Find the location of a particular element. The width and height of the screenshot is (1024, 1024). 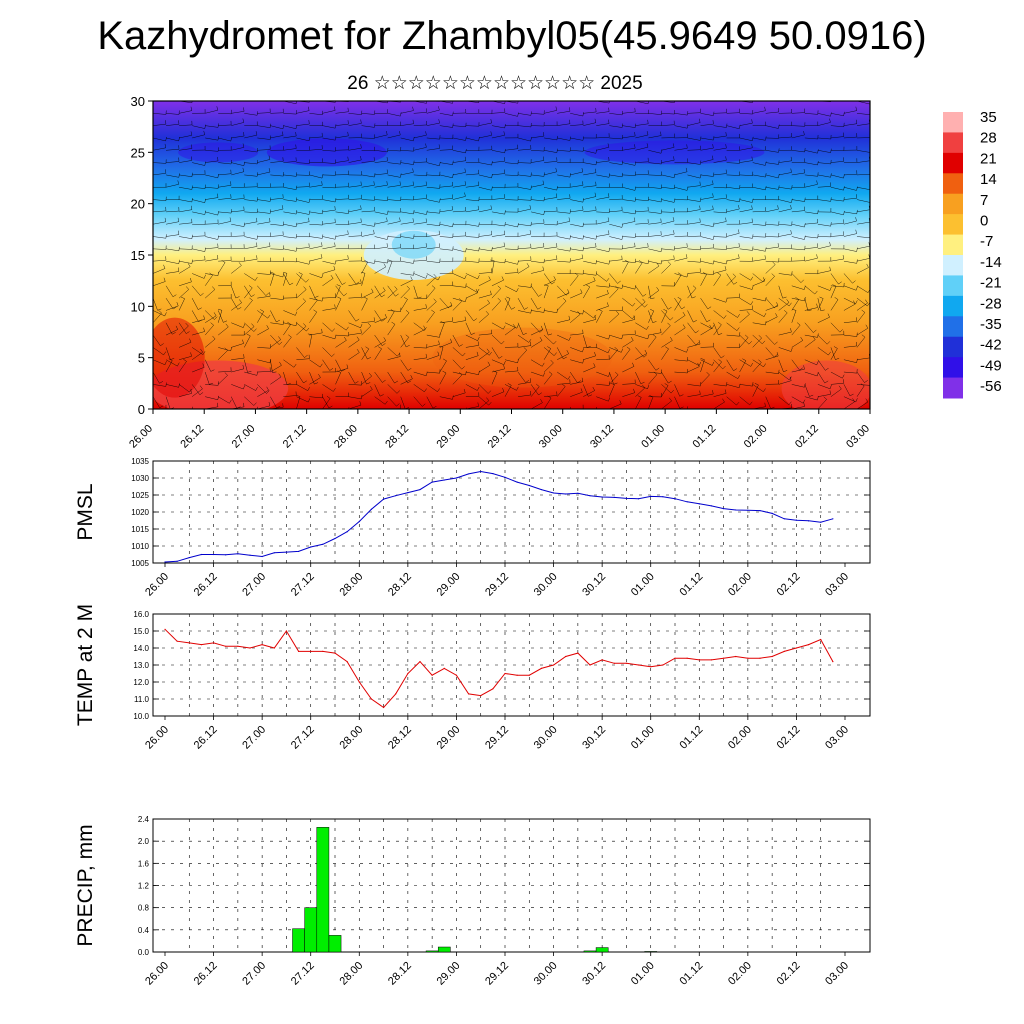

colorbar-label: 21 is located at coordinates (988, 158).